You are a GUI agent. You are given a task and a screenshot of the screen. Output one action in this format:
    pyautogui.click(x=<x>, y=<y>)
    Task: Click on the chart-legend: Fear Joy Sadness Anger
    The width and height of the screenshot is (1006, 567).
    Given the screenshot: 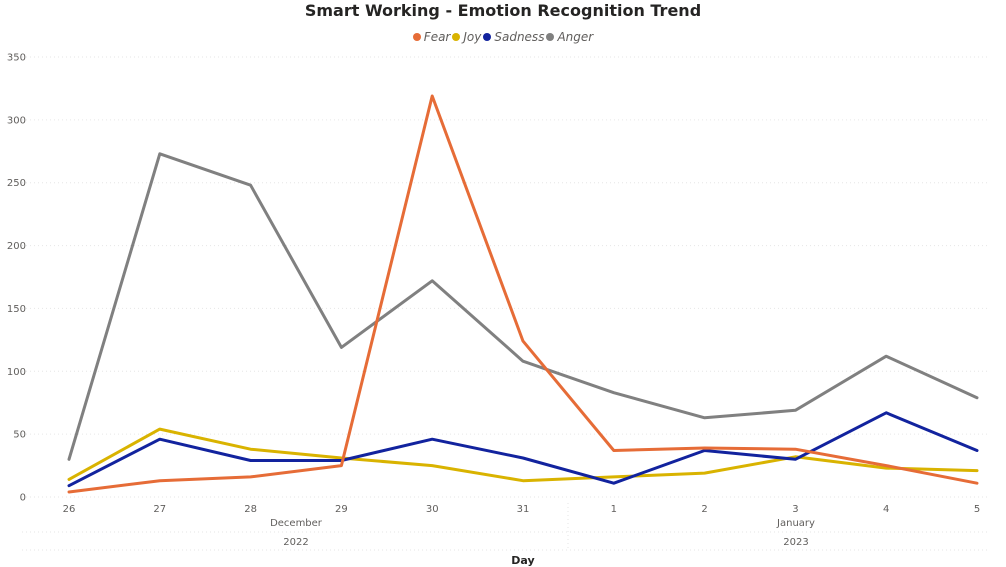 What is the action you would take?
    pyautogui.click(x=503, y=37)
    